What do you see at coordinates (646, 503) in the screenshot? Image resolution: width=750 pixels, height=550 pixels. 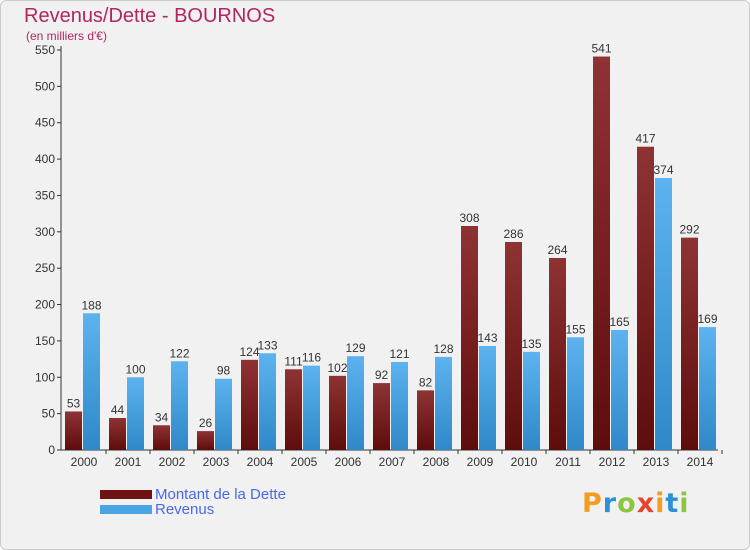 I see `logo-letter: x` at bounding box center [646, 503].